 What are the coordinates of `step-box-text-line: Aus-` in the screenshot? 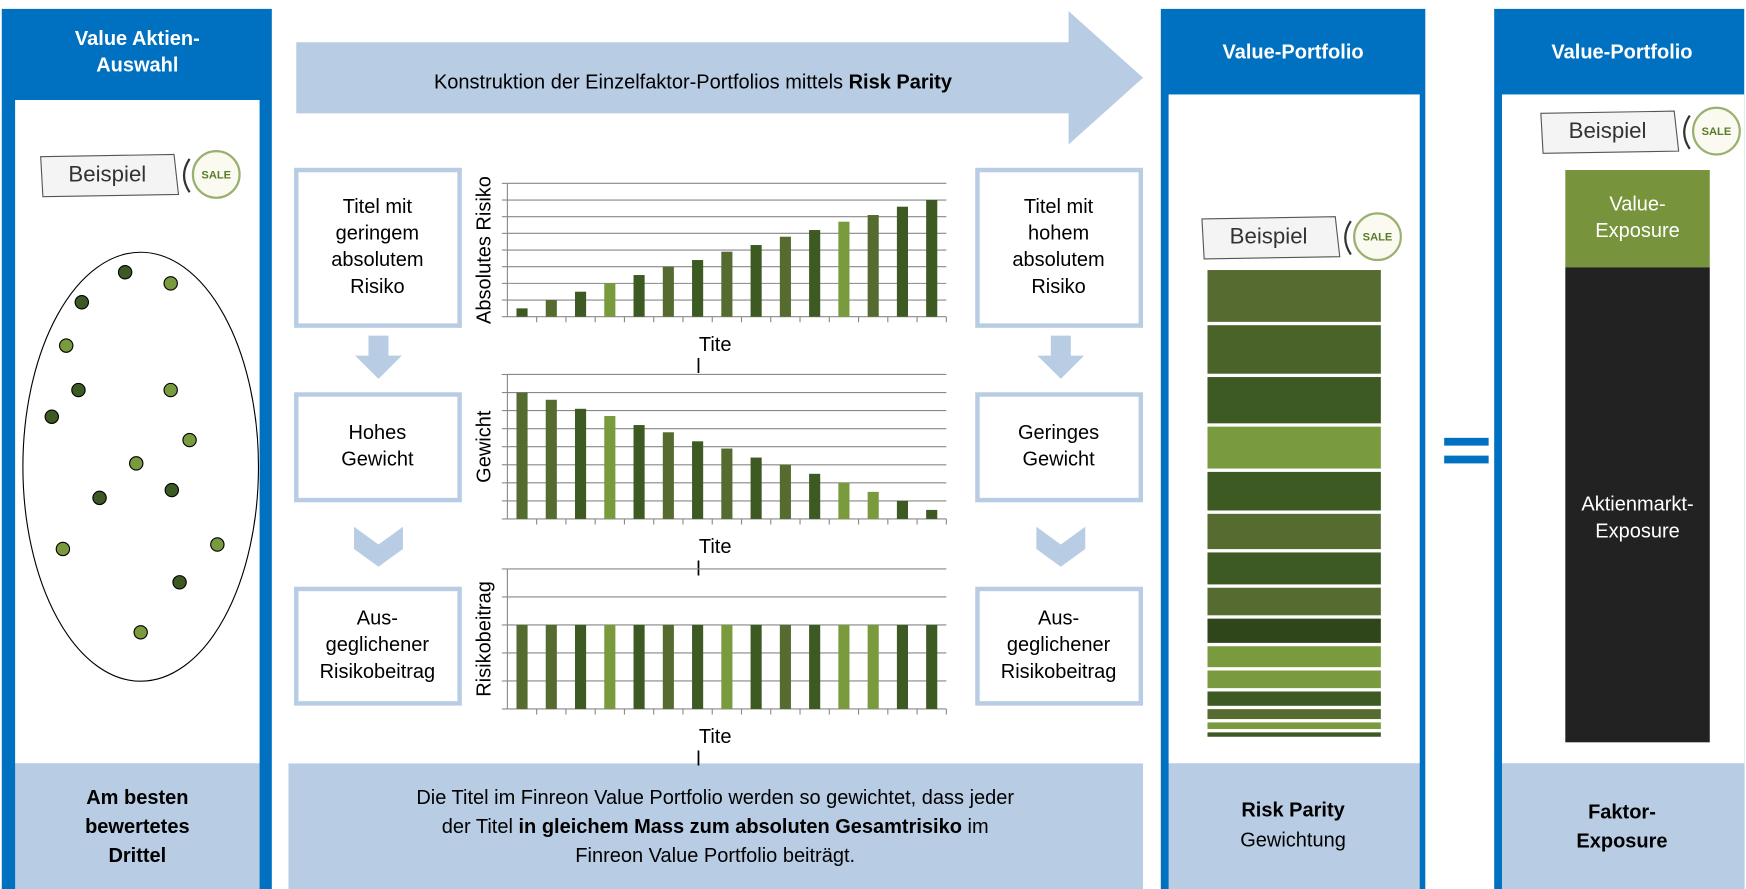 It's located at (1058, 619).